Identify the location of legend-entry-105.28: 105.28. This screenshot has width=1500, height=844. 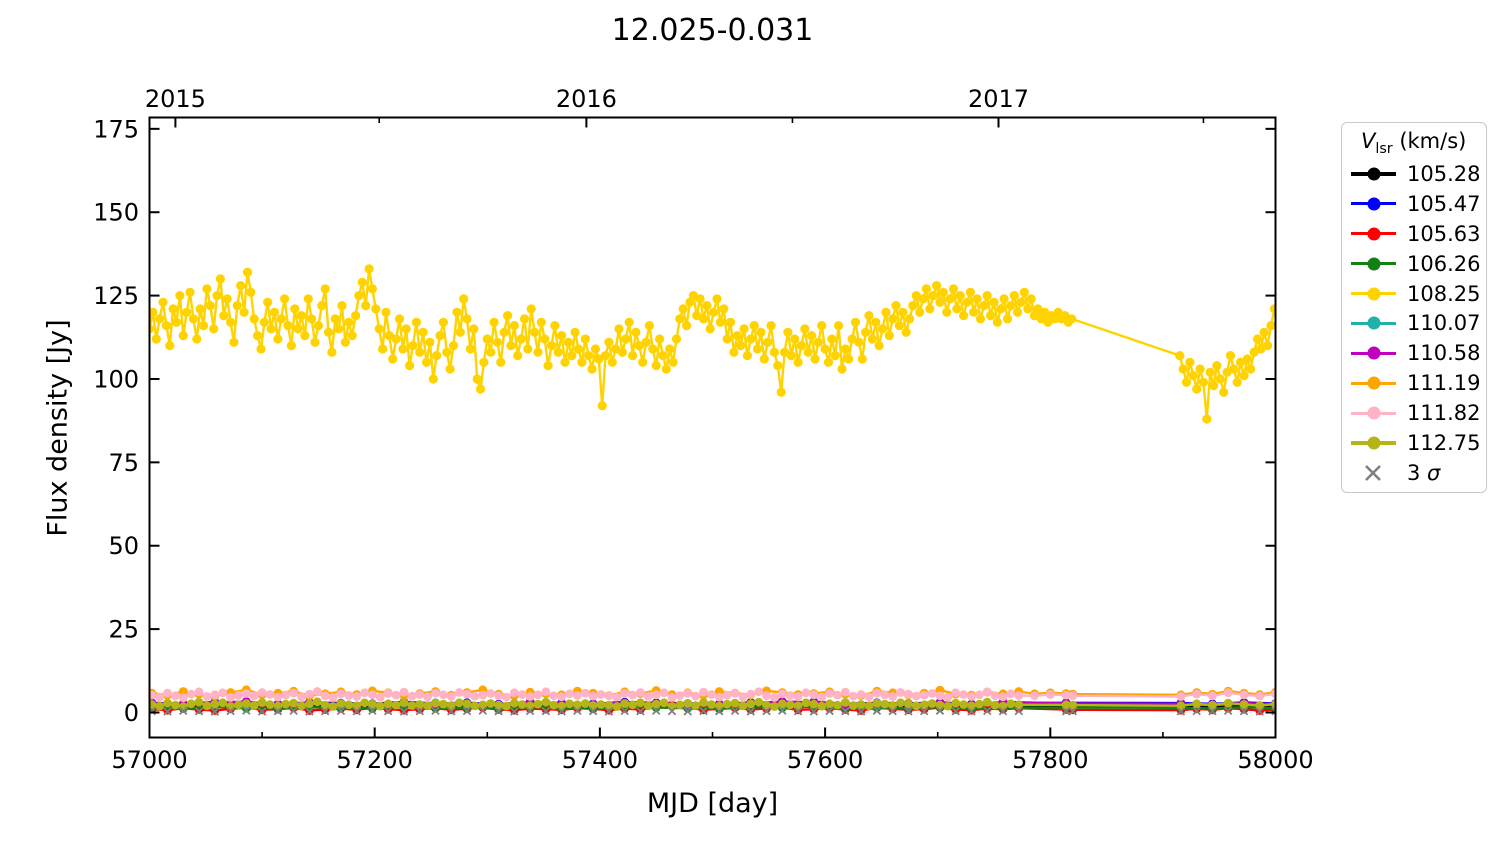
(1417, 174).